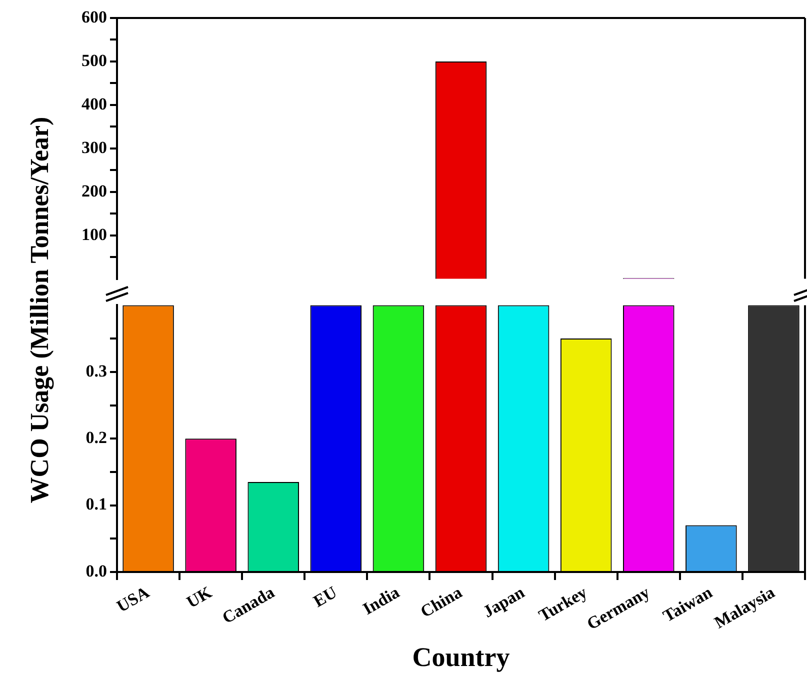 This screenshot has width=807, height=679. What do you see at coordinates (40, 310) in the screenshot?
I see `y-axis-title: WCO Usage (Million Tonnes/Year)` at bounding box center [40, 310].